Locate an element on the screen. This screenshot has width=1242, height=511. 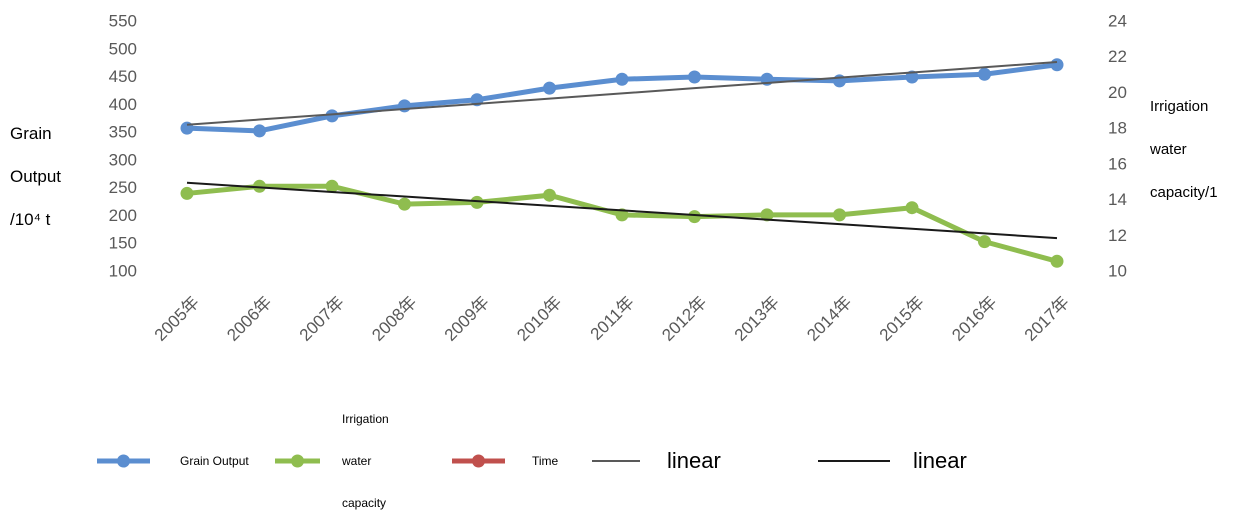
x-tick-label: 2010年 is located at coordinates (539, 319).